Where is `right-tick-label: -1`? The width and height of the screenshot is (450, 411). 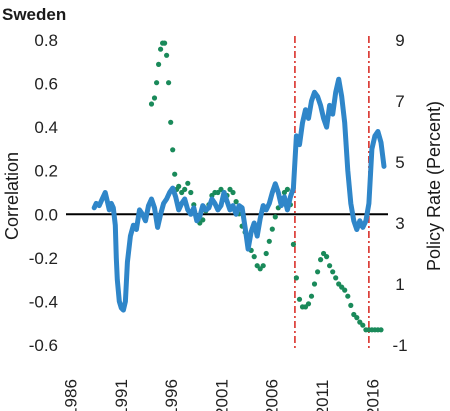 right-tick-label: -1 is located at coordinates (399, 345).